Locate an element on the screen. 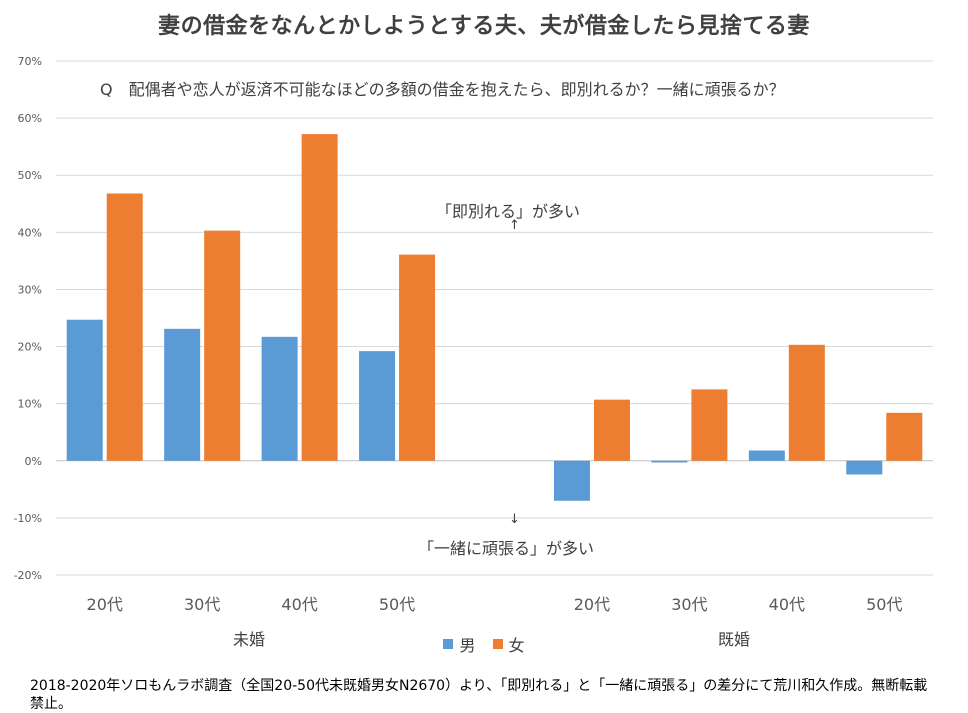 The height and width of the screenshot is (713, 968). legend-label-female: 女 is located at coordinates (516, 645).